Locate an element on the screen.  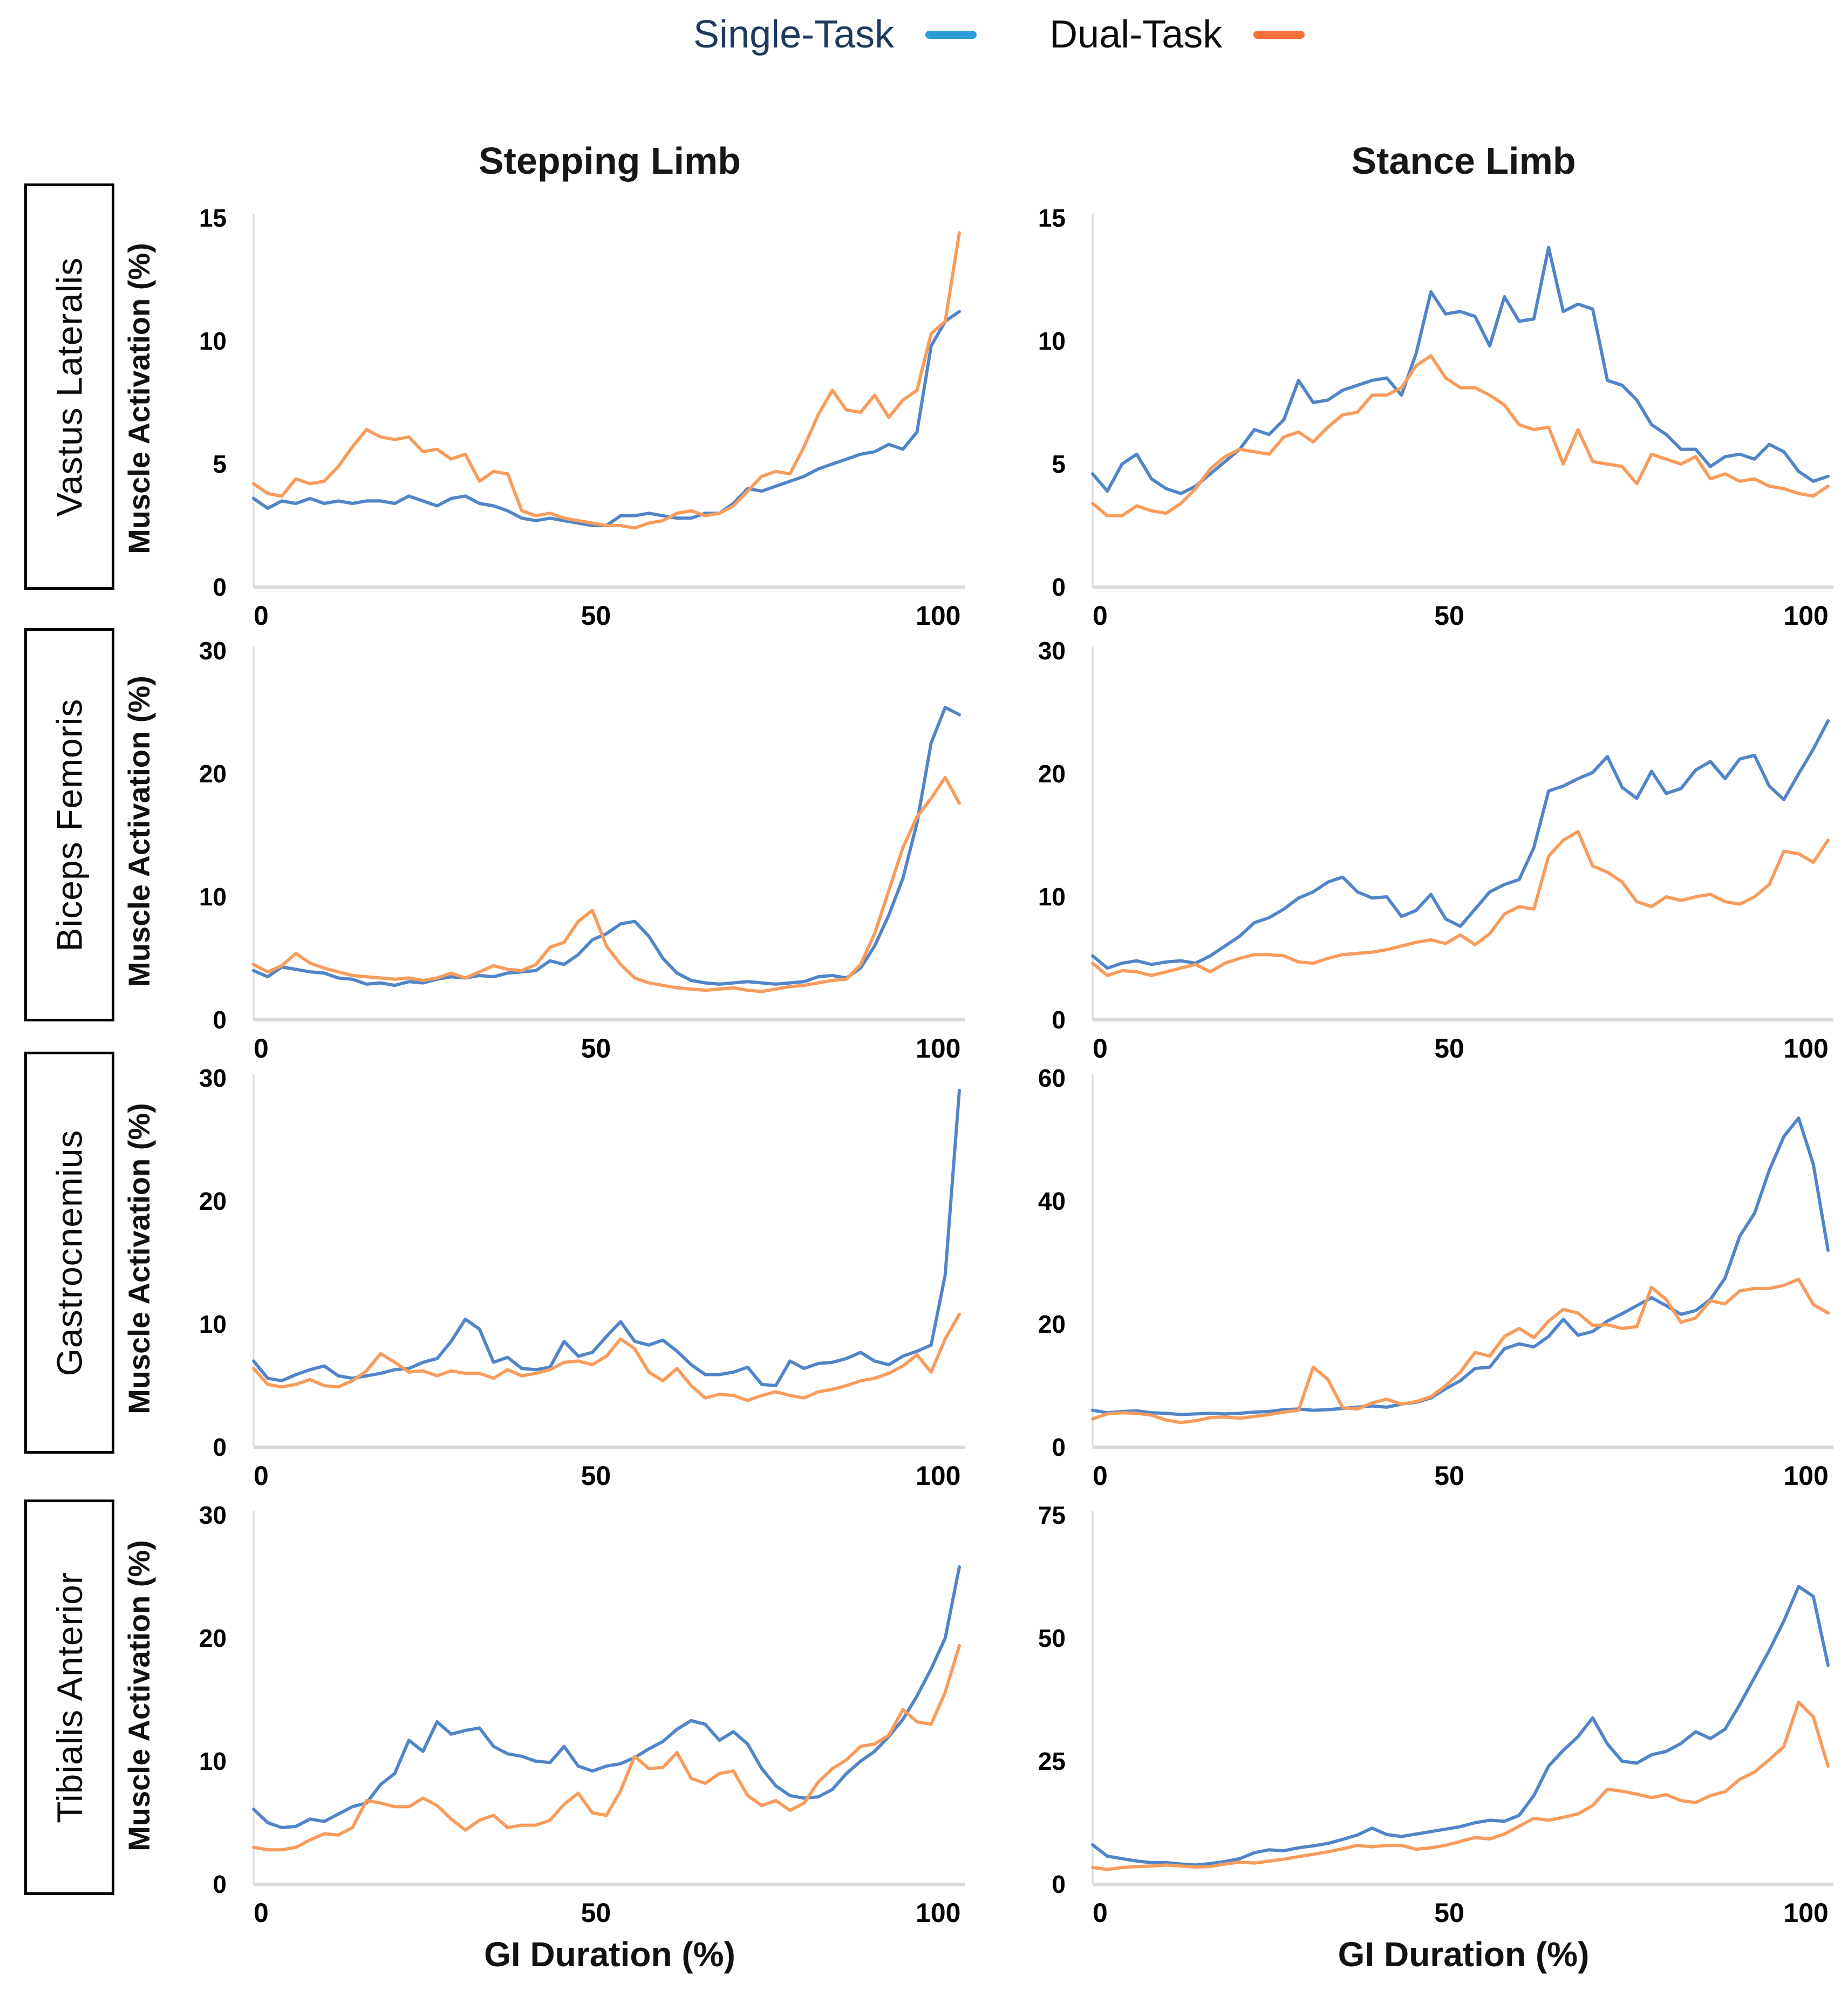
row-label-biceps-femoris: Biceps Femoris is located at coordinates (69, 824).